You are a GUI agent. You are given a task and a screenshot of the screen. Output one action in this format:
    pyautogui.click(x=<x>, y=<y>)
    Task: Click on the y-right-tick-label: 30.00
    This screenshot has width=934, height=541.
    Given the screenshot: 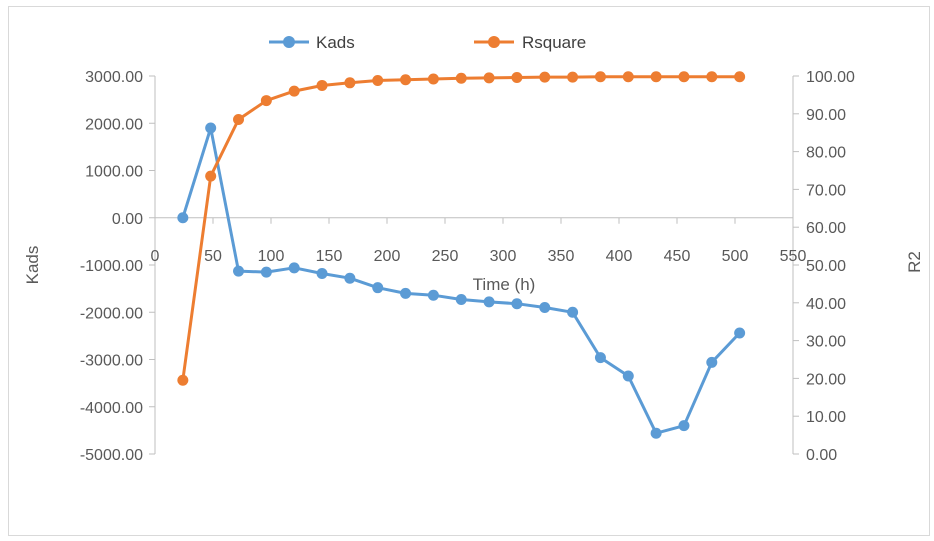 What is the action you would take?
    pyautogui.click(x=826, y=342)
    